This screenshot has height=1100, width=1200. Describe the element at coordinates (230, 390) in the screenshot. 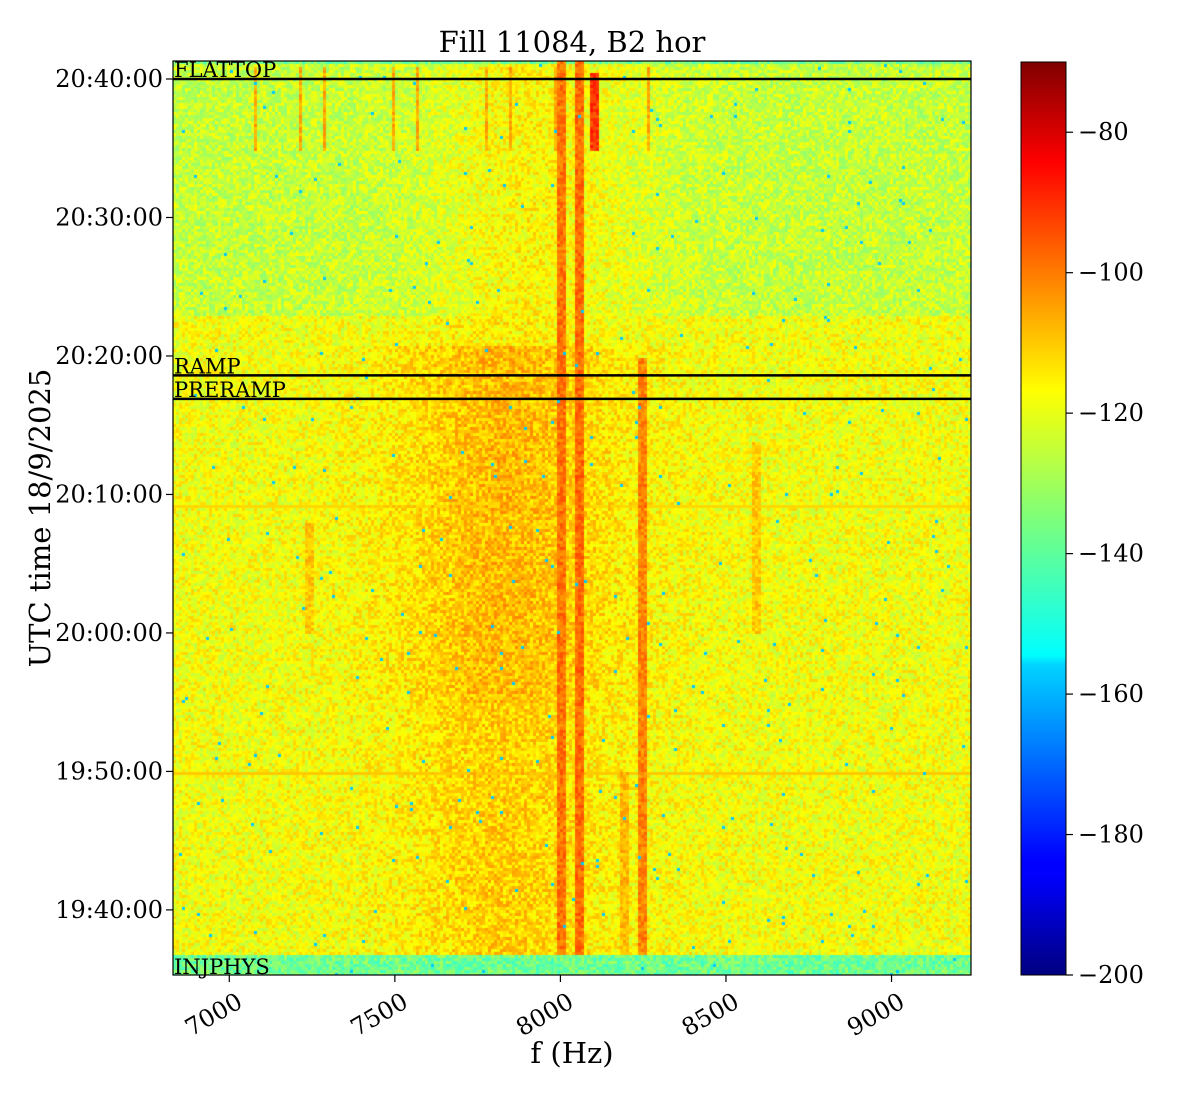

I see `event-label-preramp: PRERAMP` at that location.